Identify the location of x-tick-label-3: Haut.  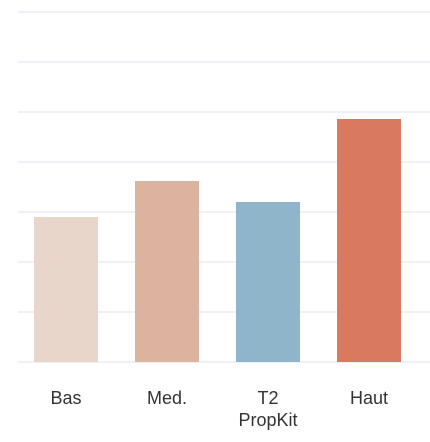
(369, 398).